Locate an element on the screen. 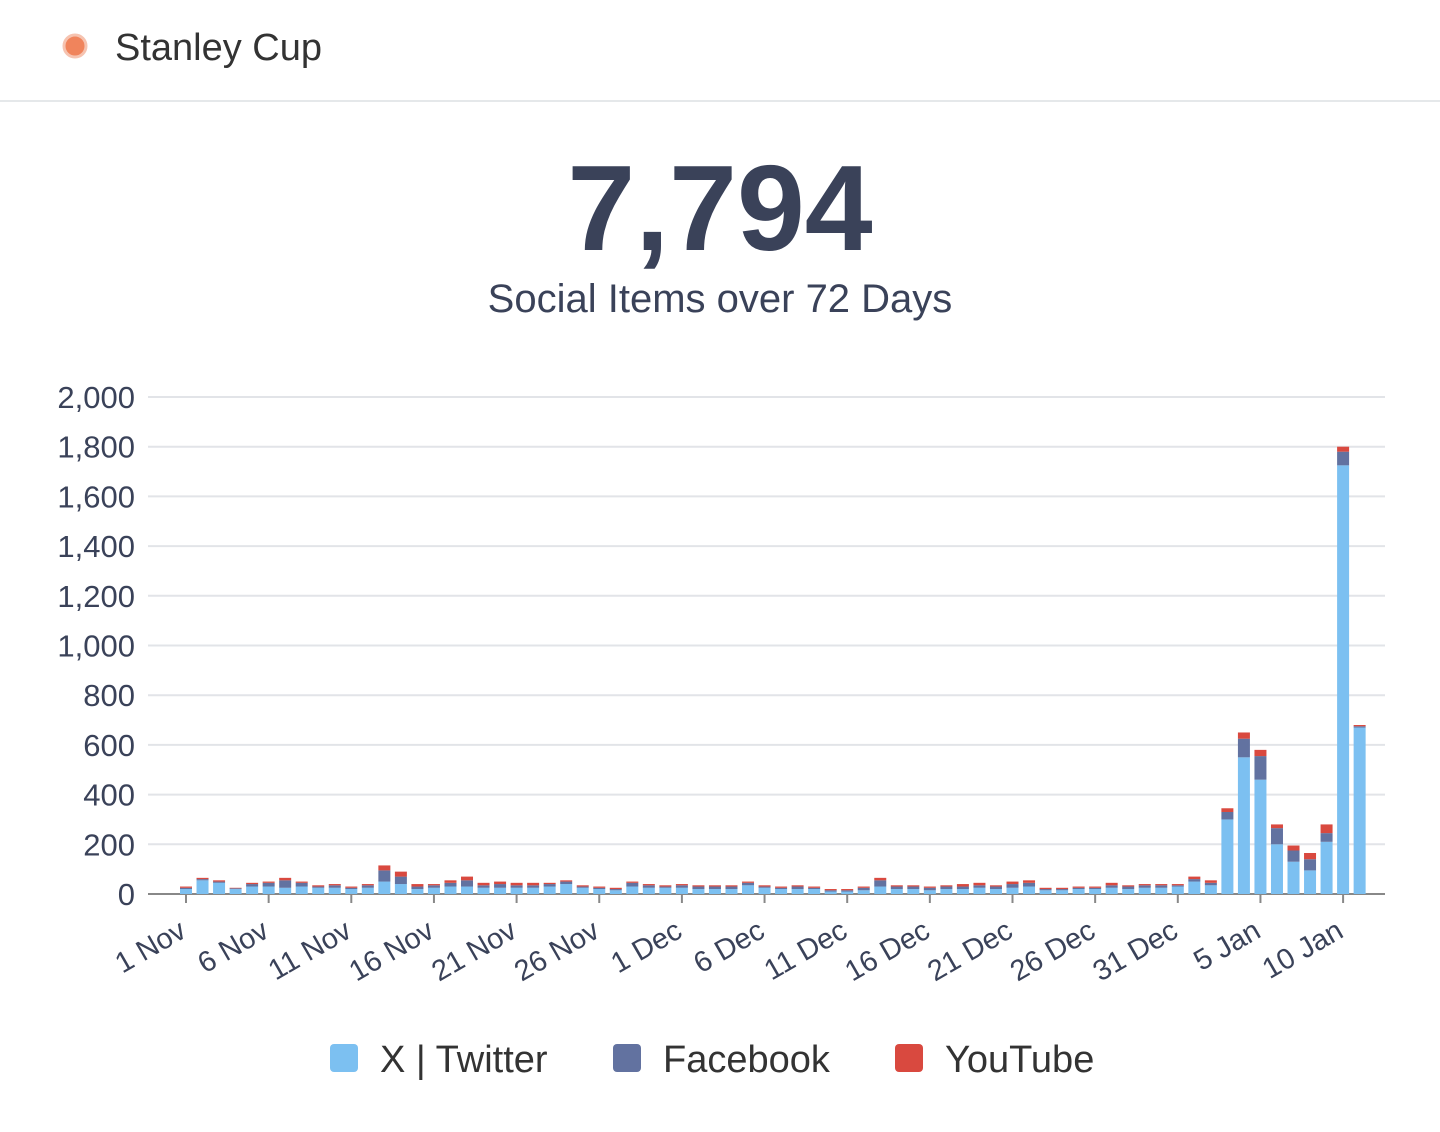  x-tick-label: 10 Jan is located at coordinates (1302, 949).